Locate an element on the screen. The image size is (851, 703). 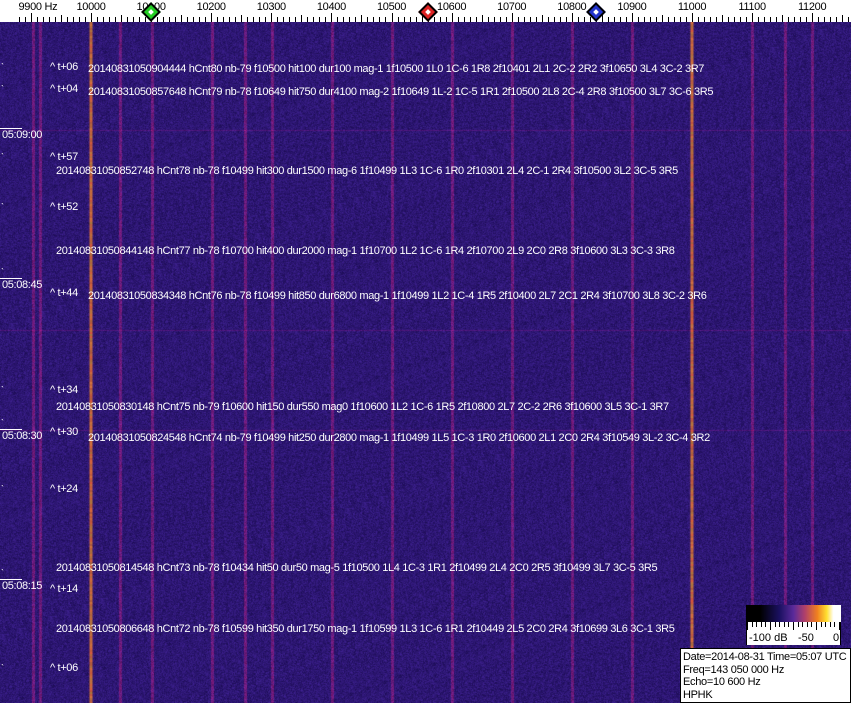
time-offset-label: ^ t+52 is located at coordinates (64, 207).